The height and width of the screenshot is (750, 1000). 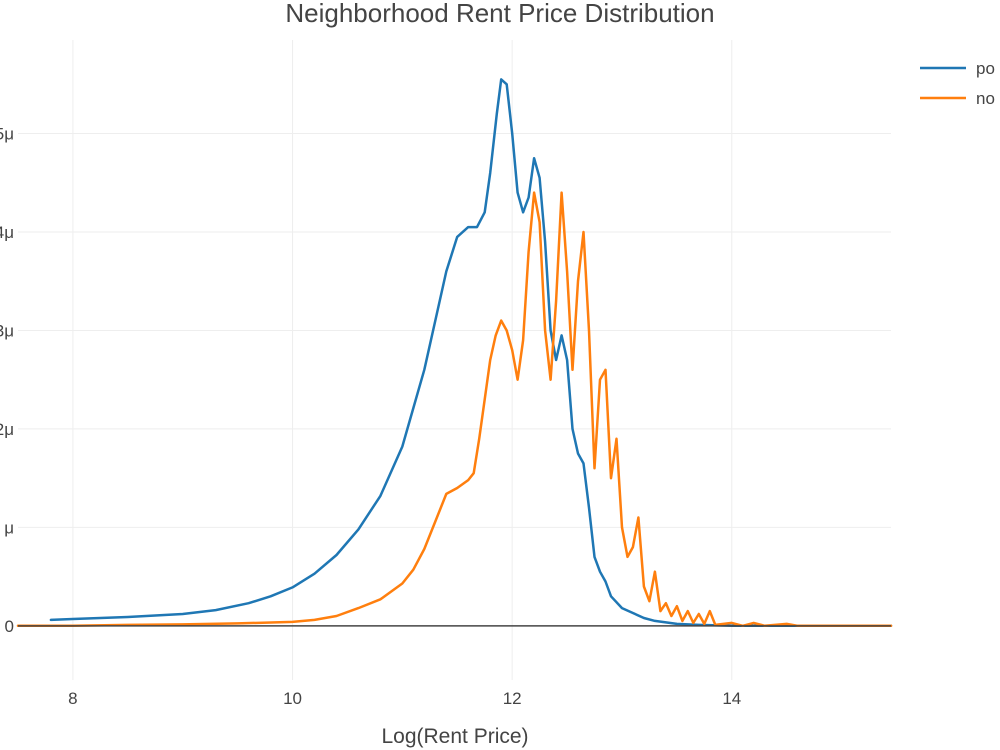 What do you see at coordinates (292, 698) in the screenshot?
I see `x-tick-label-1: 10` at bounding box center [292, 698].